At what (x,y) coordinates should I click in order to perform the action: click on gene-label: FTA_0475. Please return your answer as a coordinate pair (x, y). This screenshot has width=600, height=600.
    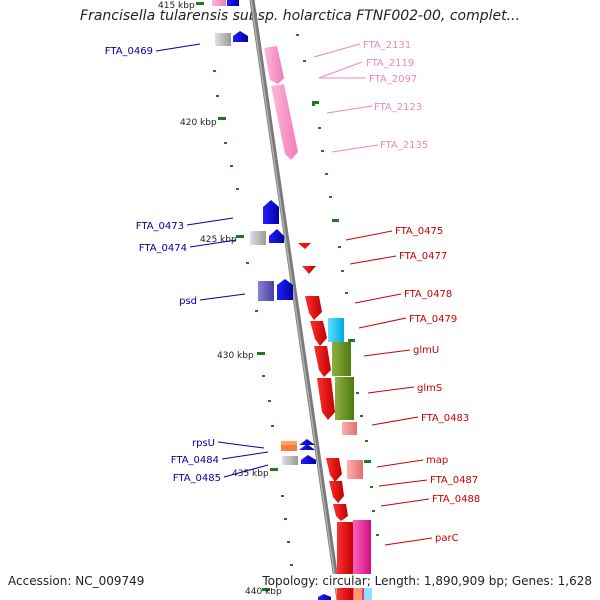
    Looking at the image, I should click on (419, 231).